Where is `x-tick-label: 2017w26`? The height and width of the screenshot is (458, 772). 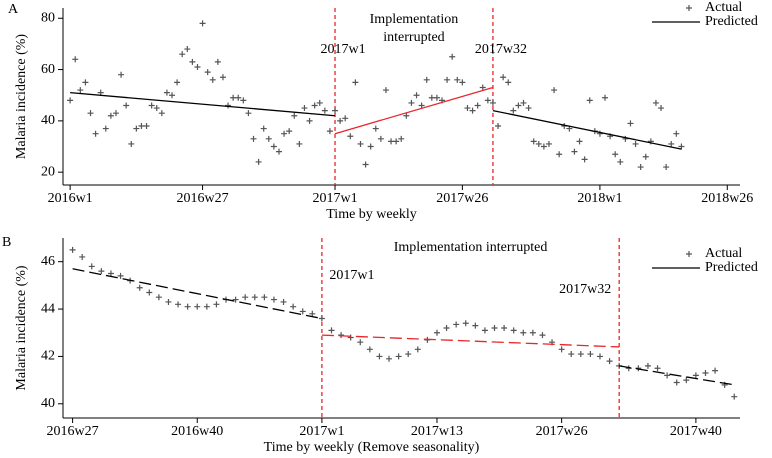
x-tick-label: 2017w26 is located at coordinates (462, 198).